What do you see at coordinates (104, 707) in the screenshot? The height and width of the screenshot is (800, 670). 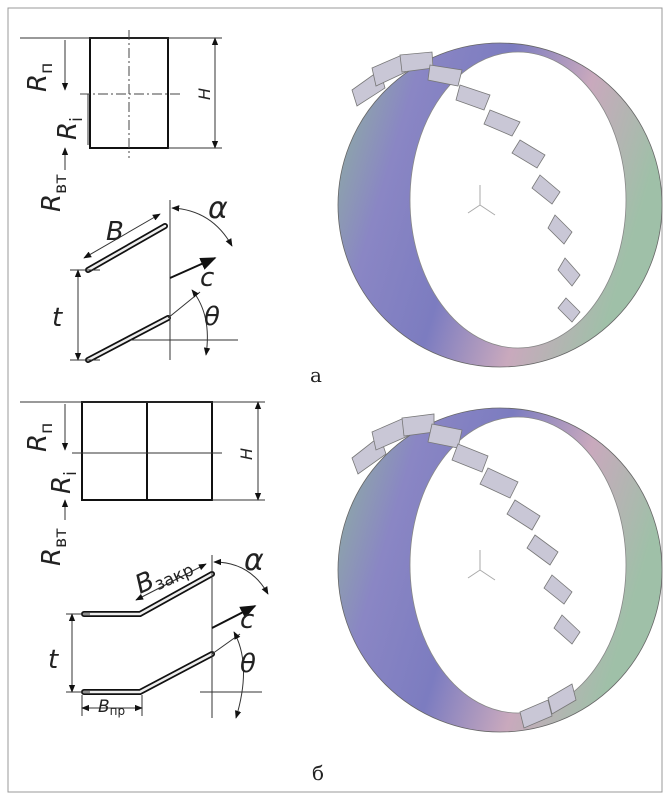 I see `label-part: B` at bounding box center [104, 707].